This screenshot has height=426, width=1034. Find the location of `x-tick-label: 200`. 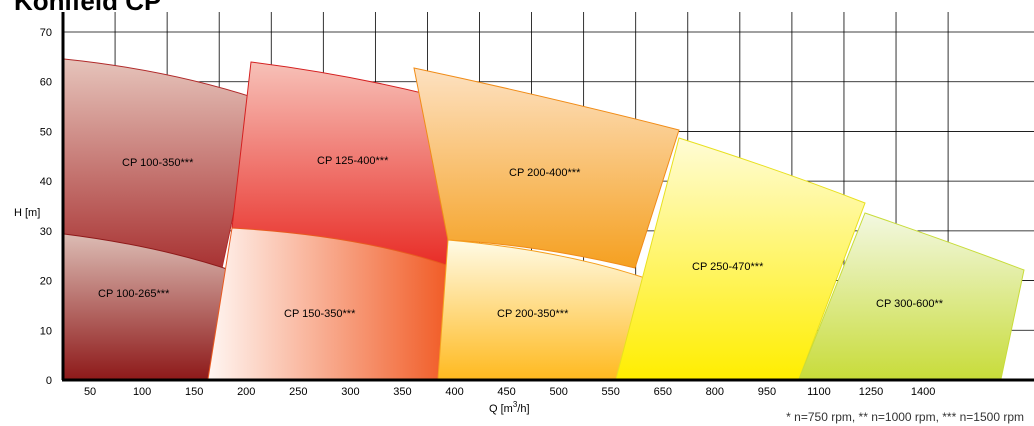

x-tick-label: 200 is located at coordinates (246, 392).